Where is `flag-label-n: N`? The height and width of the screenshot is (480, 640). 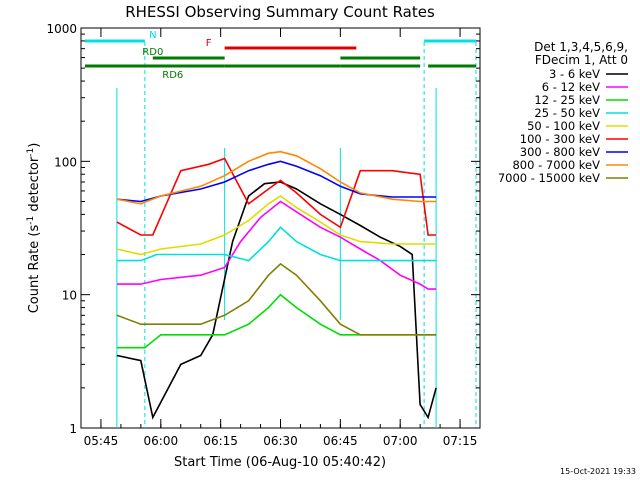
flag-label-n: N is located at coordinates (152, 35).